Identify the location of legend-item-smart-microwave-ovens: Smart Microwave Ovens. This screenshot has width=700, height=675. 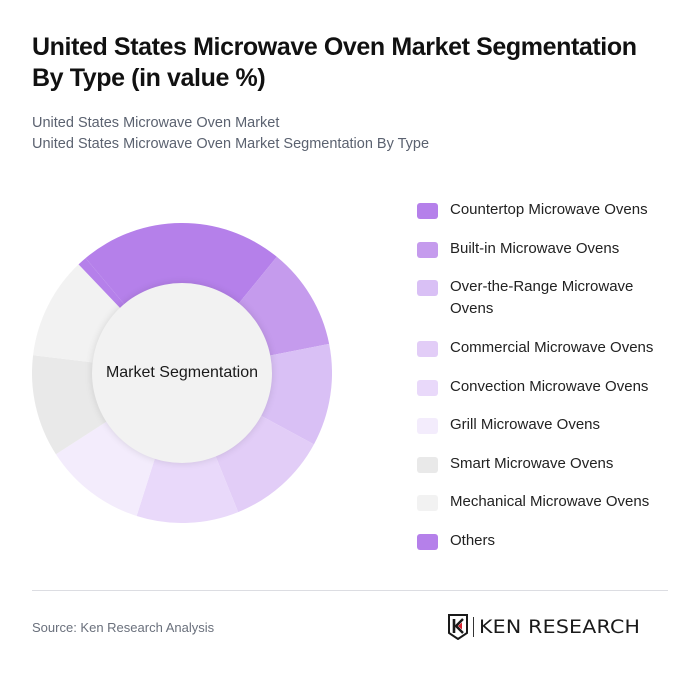
(547, 464).